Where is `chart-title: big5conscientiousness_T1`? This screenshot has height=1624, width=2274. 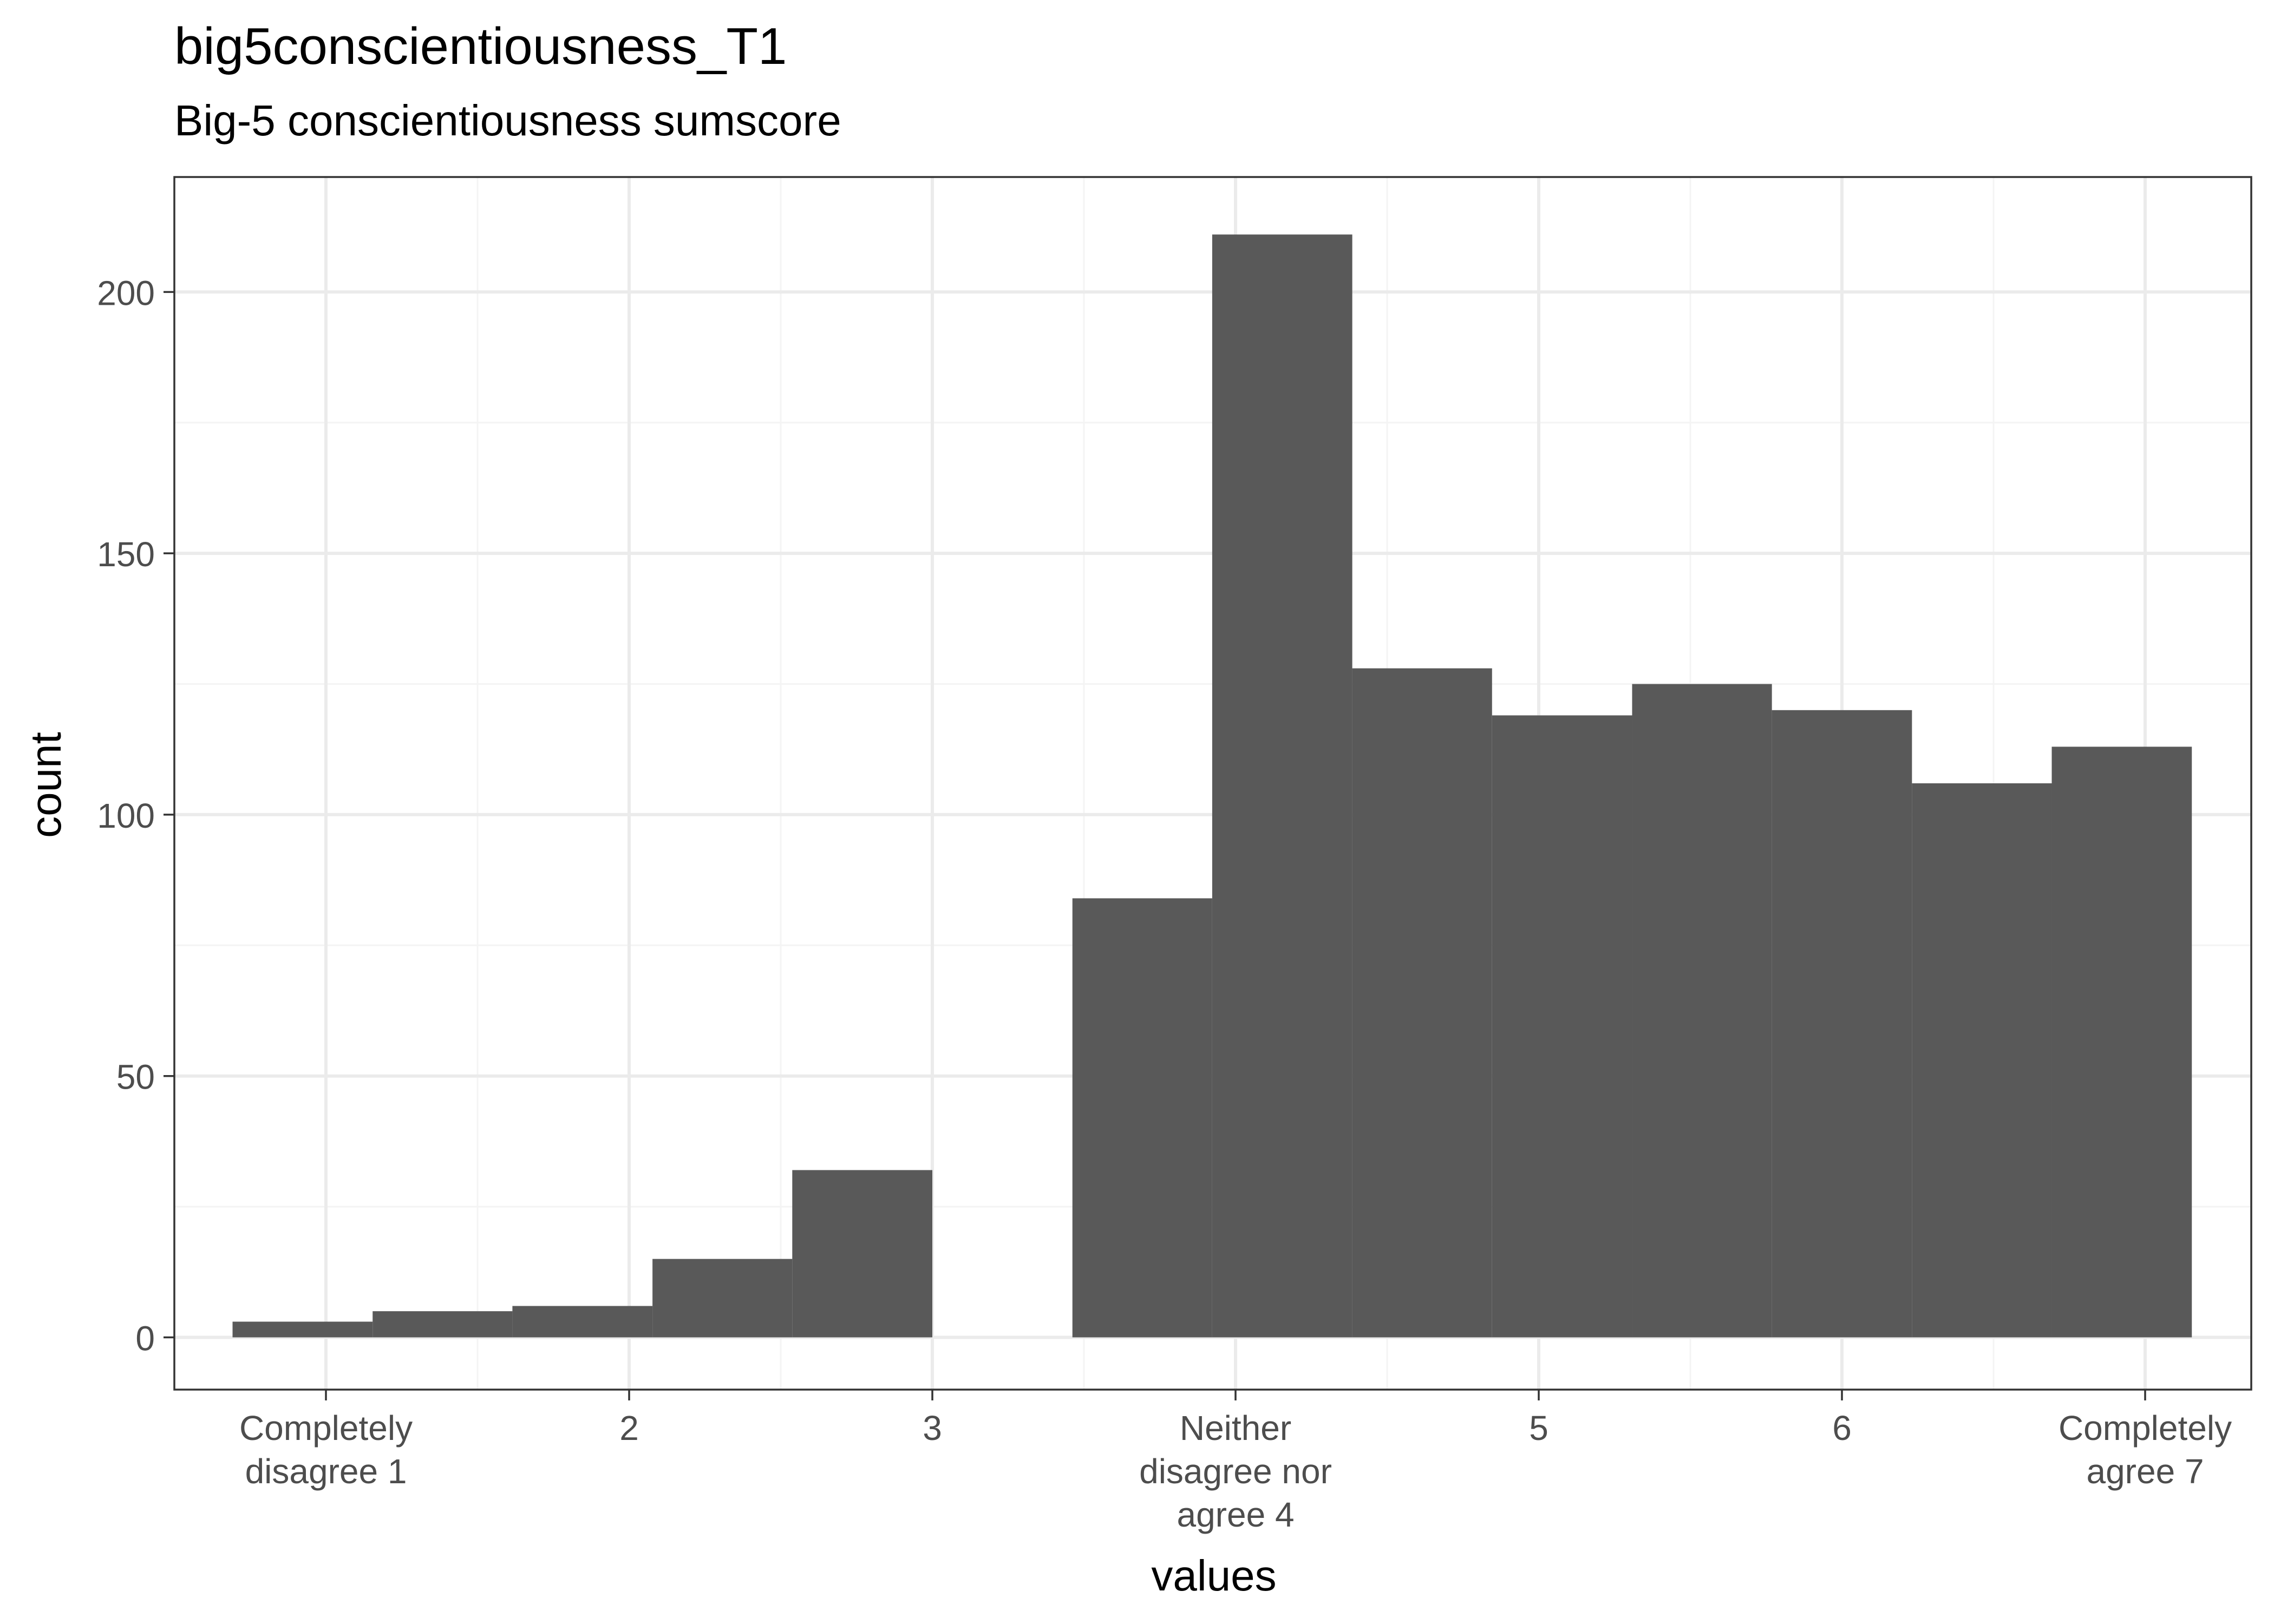
chart-title: big5conscientiousness_T1 is located at coordinates (481, 46).